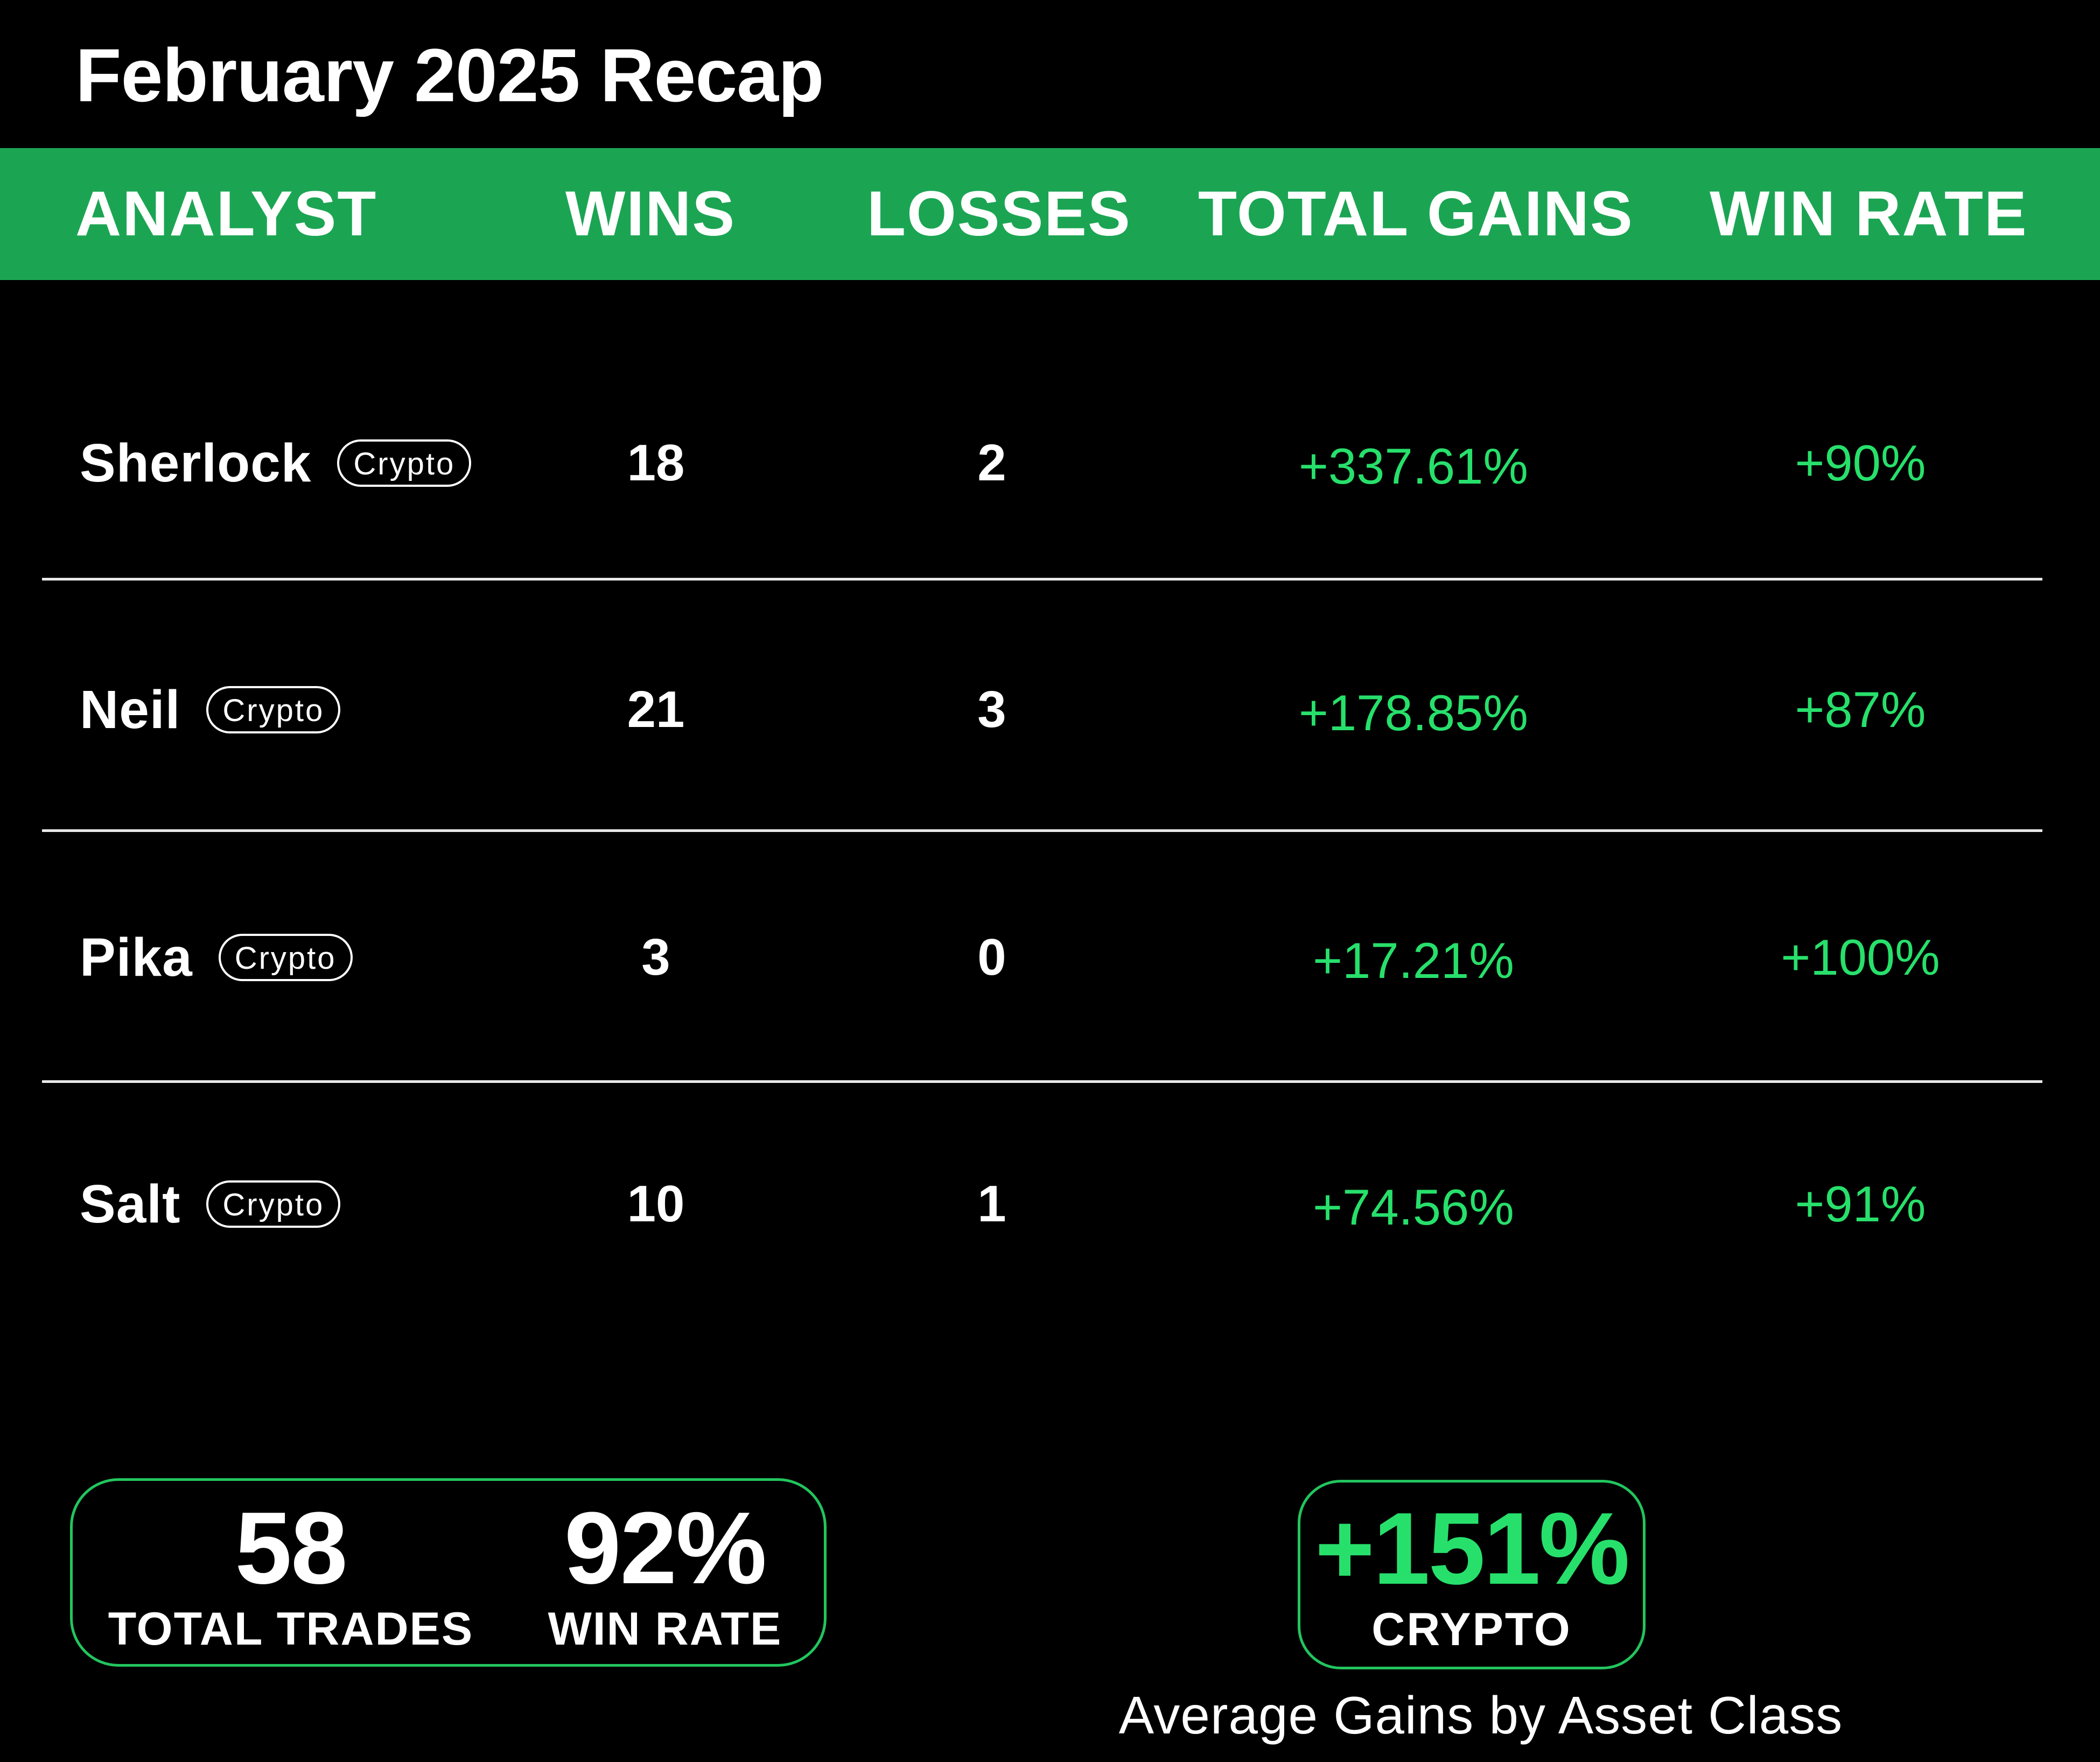 The image size is (2100, 1762). Describe the element at coordinates (1413, 960) in the screenshot. I see `total-gains-value: +17.21%` at that location.